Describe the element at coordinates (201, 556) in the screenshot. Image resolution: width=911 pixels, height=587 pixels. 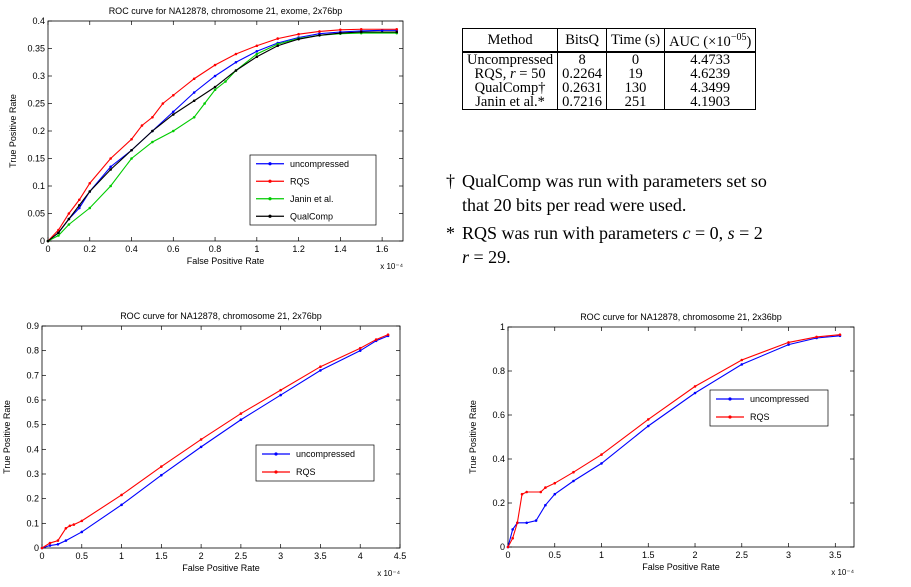
I see `x-tick-label: 2` at that location.